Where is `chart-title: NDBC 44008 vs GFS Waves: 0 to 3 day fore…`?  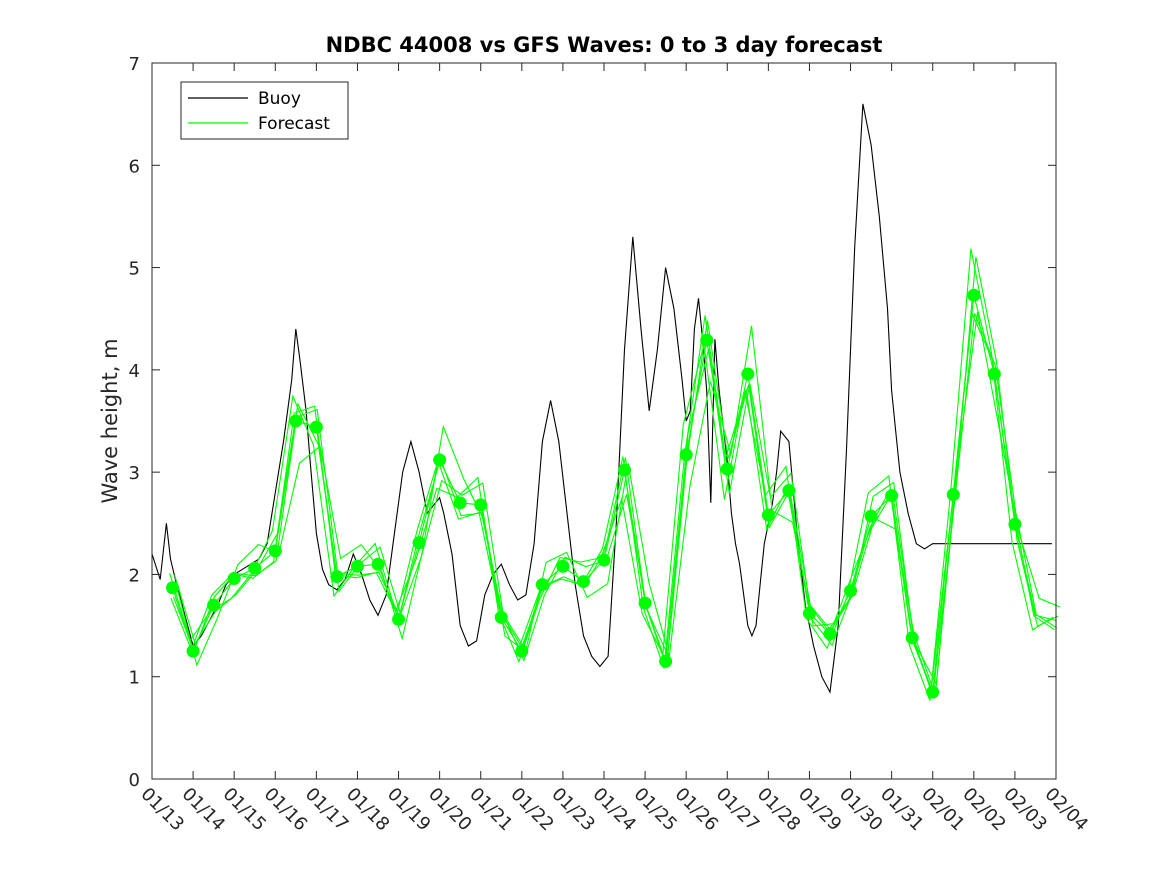 chart-title: NDBC 44008 vs GFS Waves: 0 to 3 day fore… is located at coordinates (604, 45).